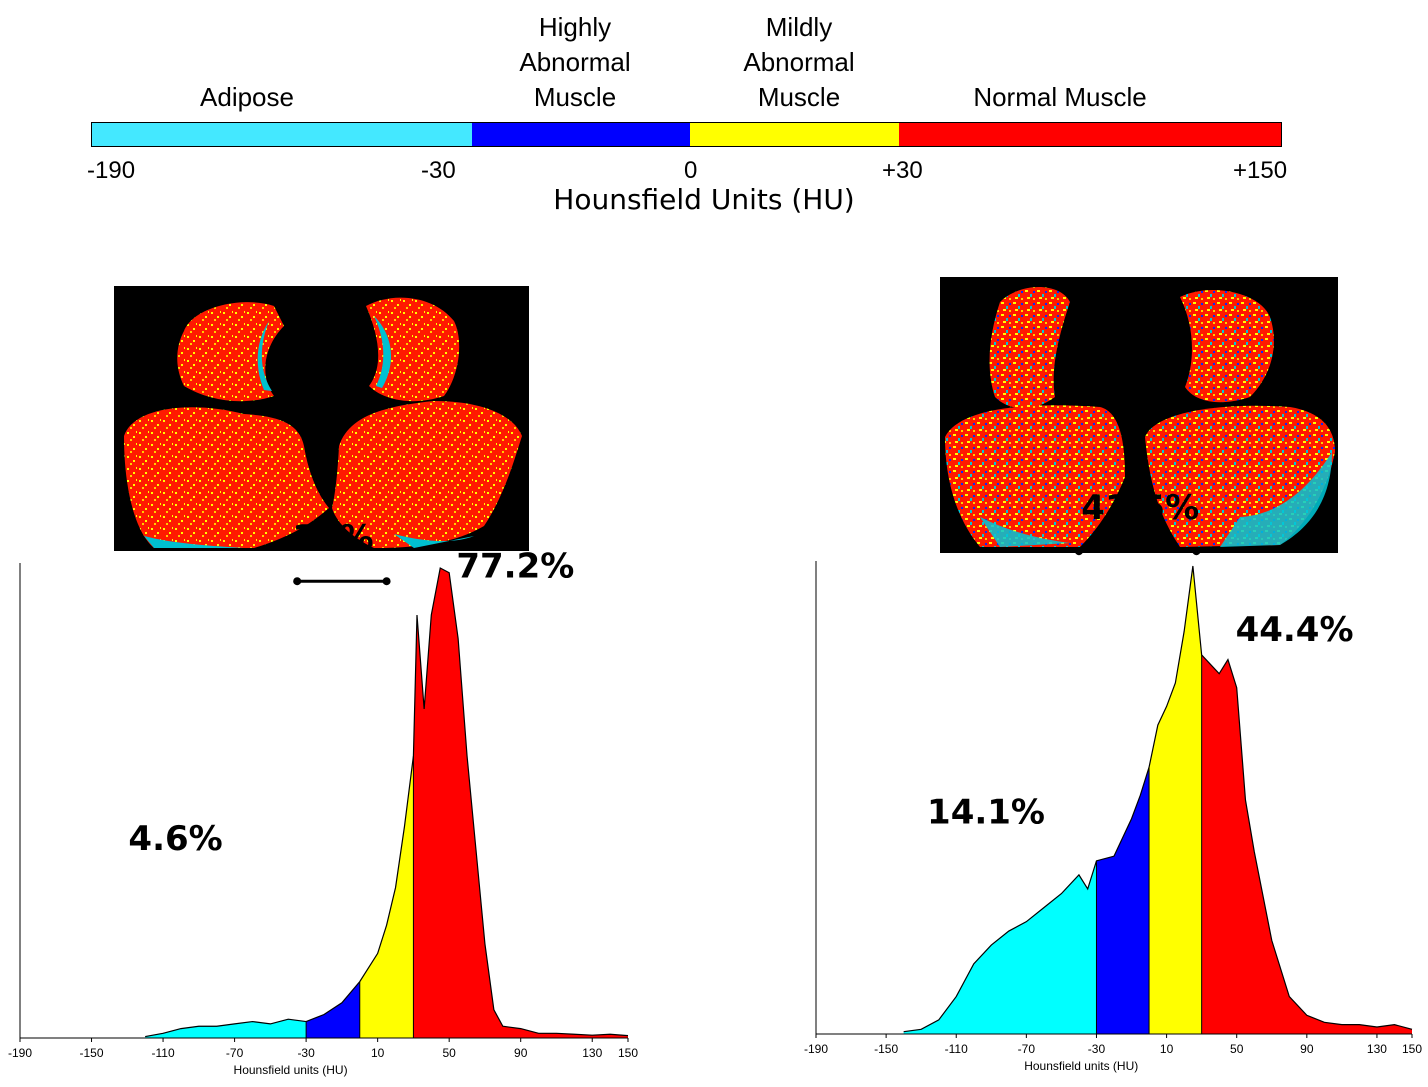 This screenshot has height=1087, width=1428. What do you see at coordinates (1295, 630) in the screenshot?
I see `percentage-label: 44.4%` at bounding box center [1295, 630].